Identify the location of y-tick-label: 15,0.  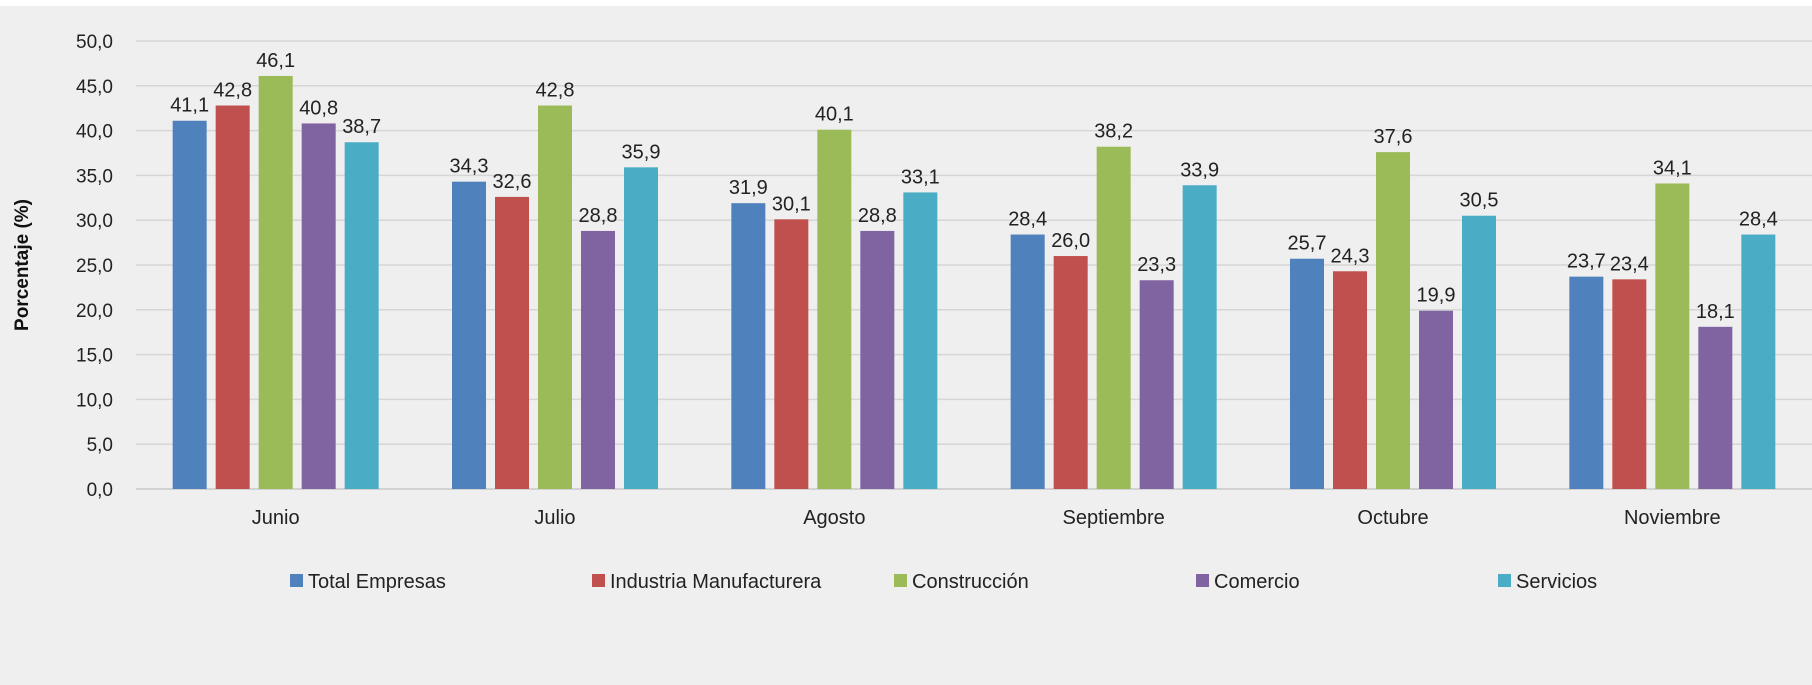
(94, 356).